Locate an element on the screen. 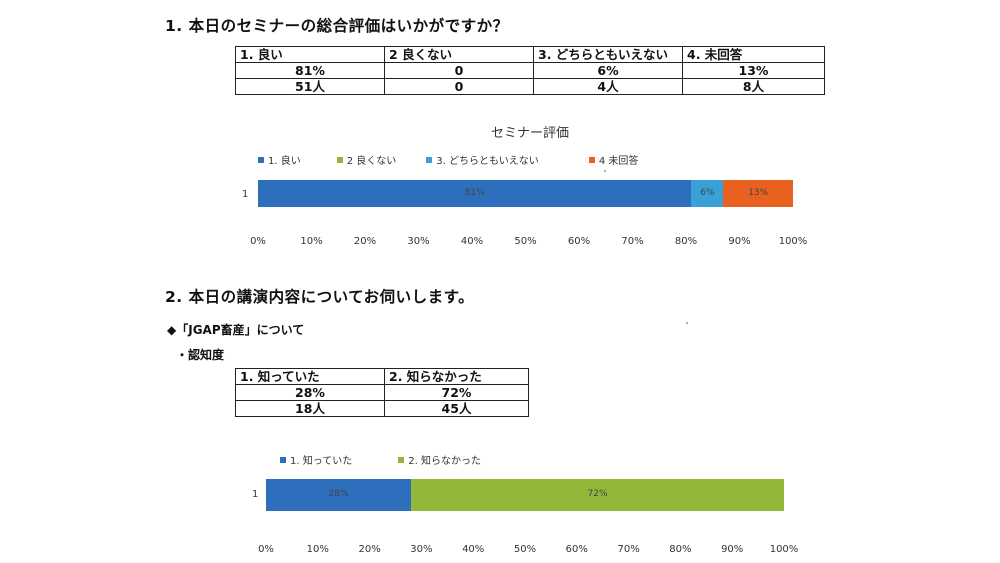  table-row: 81% 0 6% 13% is located at coordinates (530, 70).